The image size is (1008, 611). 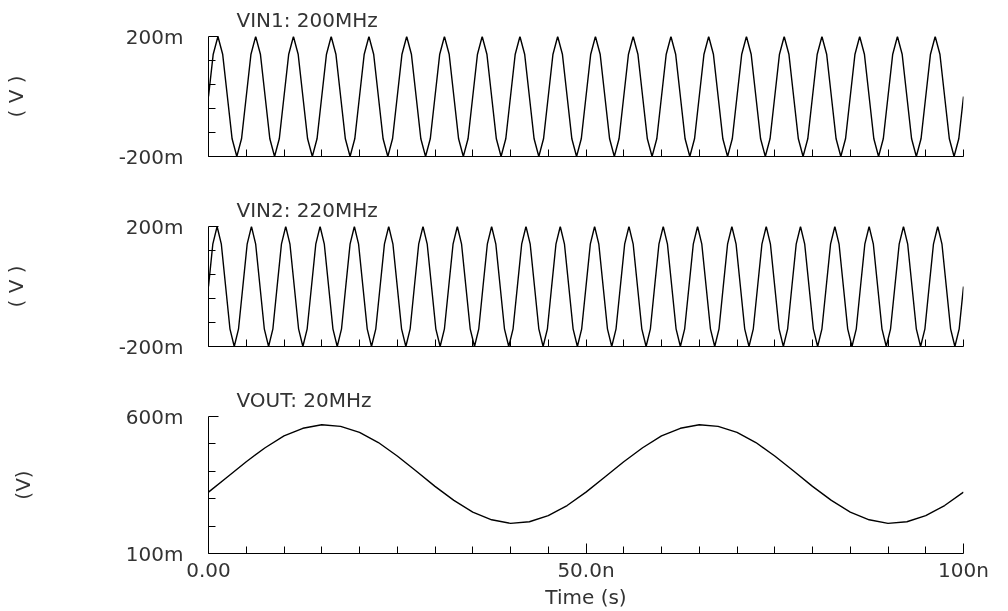 What do you see at coordinates (307, 19) in the screenshot?
I see `chart-title: VIN1: 200MHz` at bounding box center [307, 19].